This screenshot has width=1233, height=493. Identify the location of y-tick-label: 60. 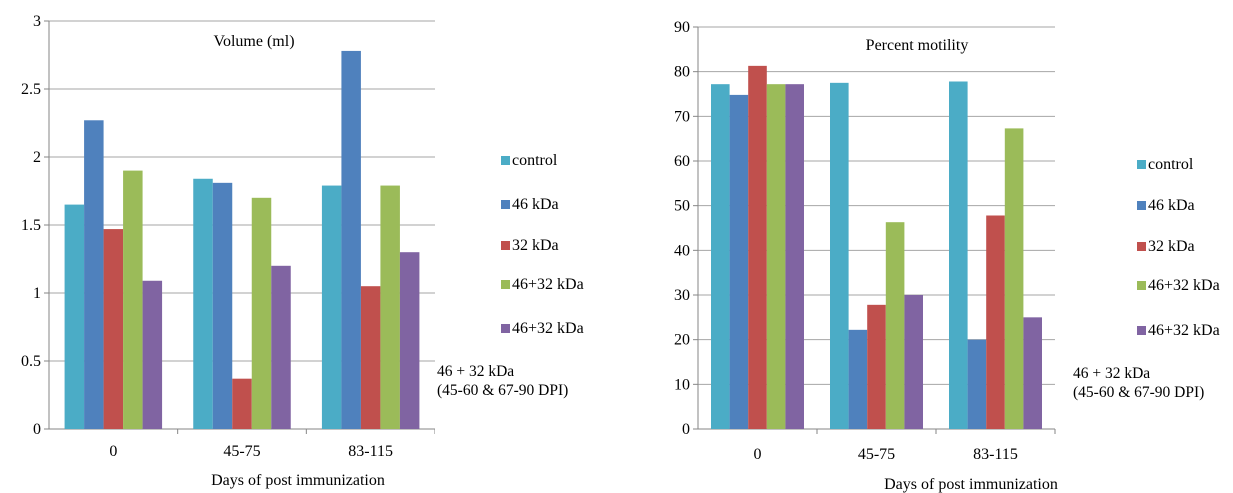
(682, 161).